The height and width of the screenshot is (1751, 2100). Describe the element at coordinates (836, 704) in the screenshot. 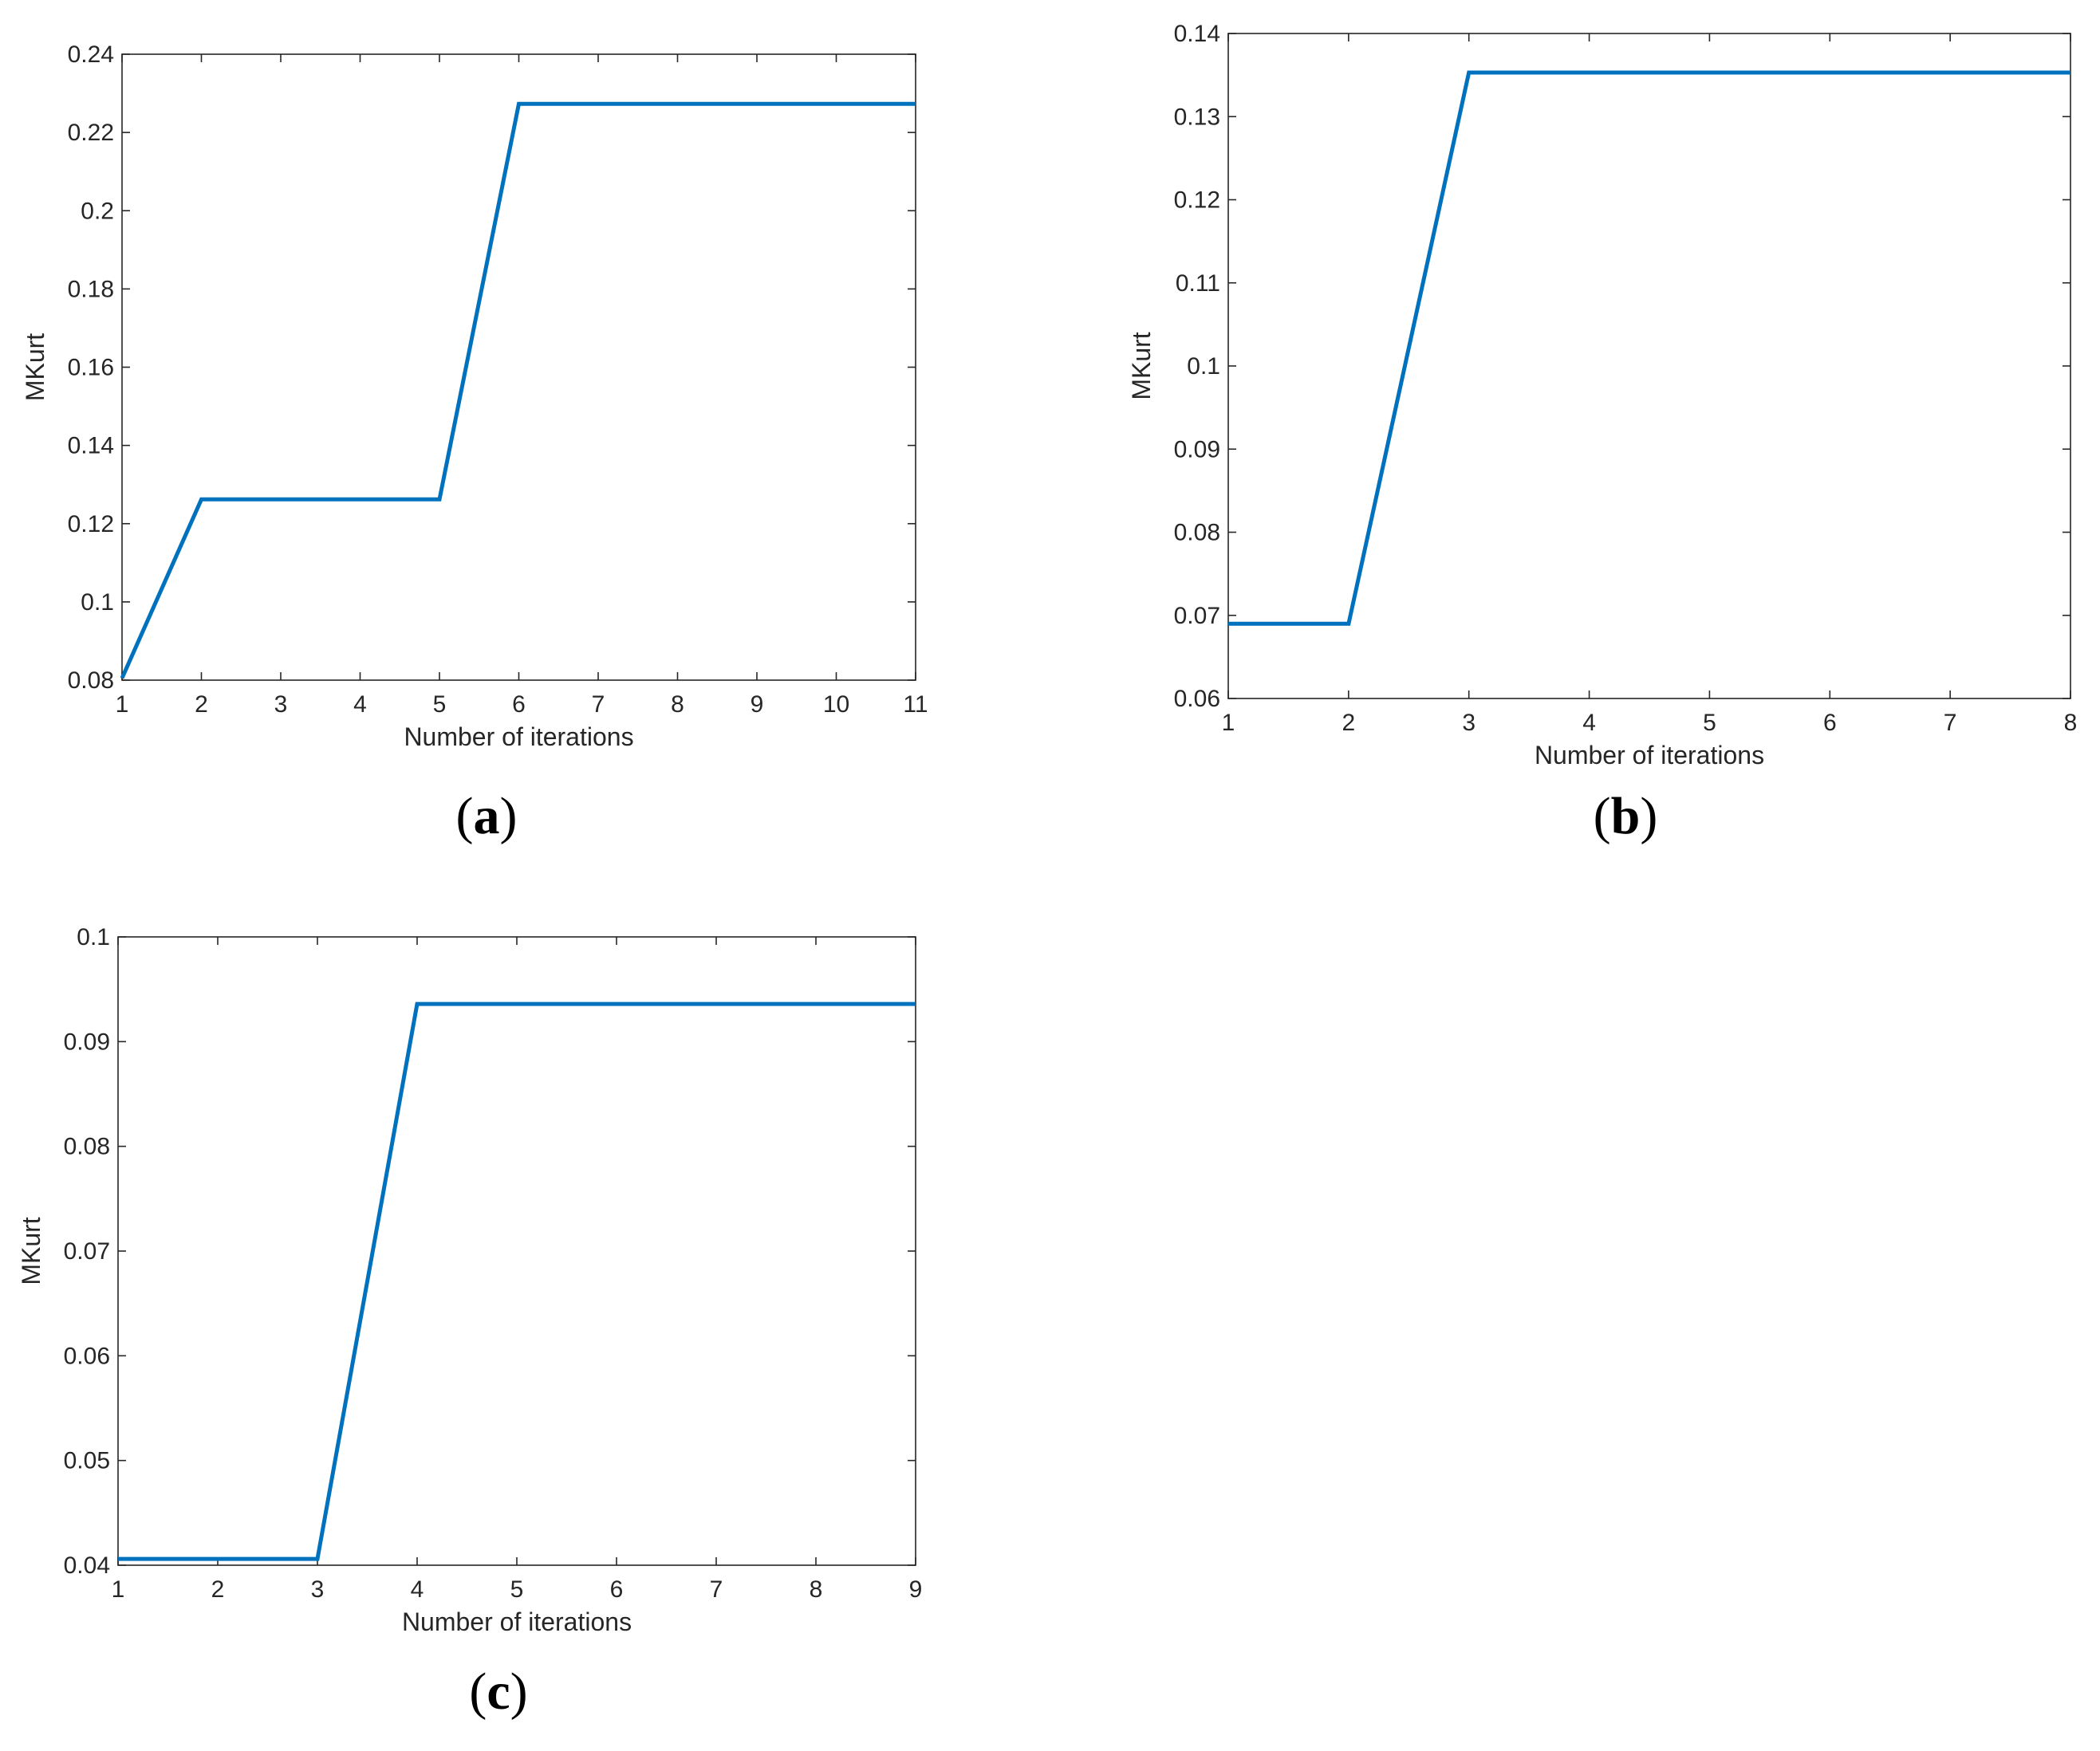

I see `x-tick-label: 10` at that location.